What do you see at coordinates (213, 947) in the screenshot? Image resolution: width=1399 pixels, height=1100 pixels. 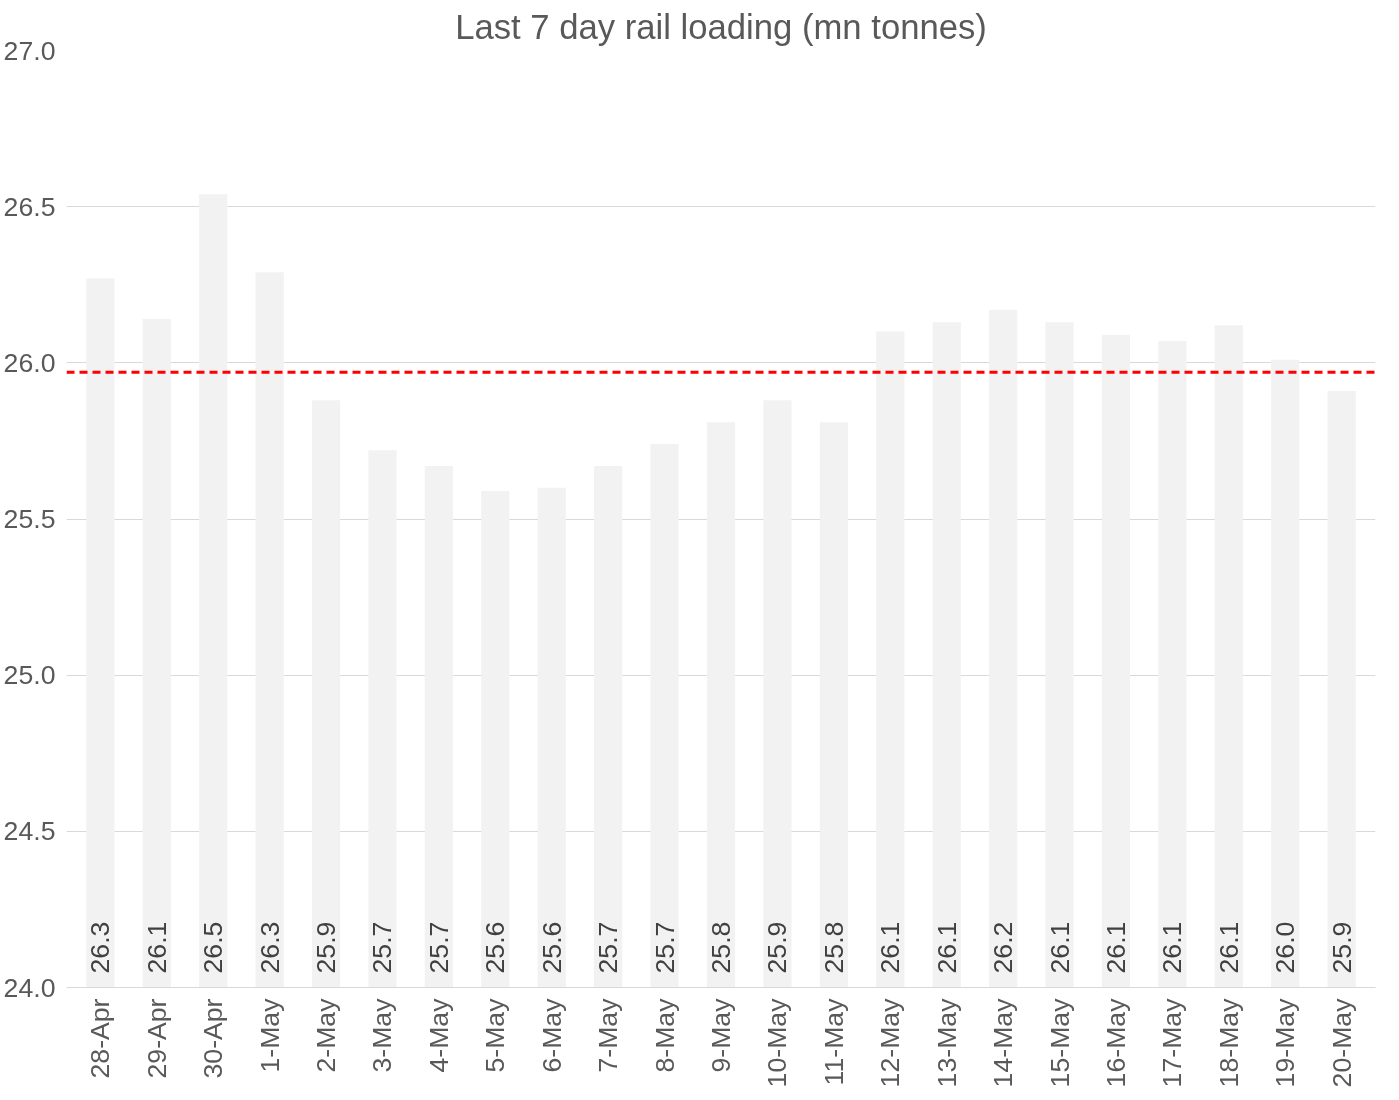 I see `data-label: 26.5` at bounding box center [213, 947].